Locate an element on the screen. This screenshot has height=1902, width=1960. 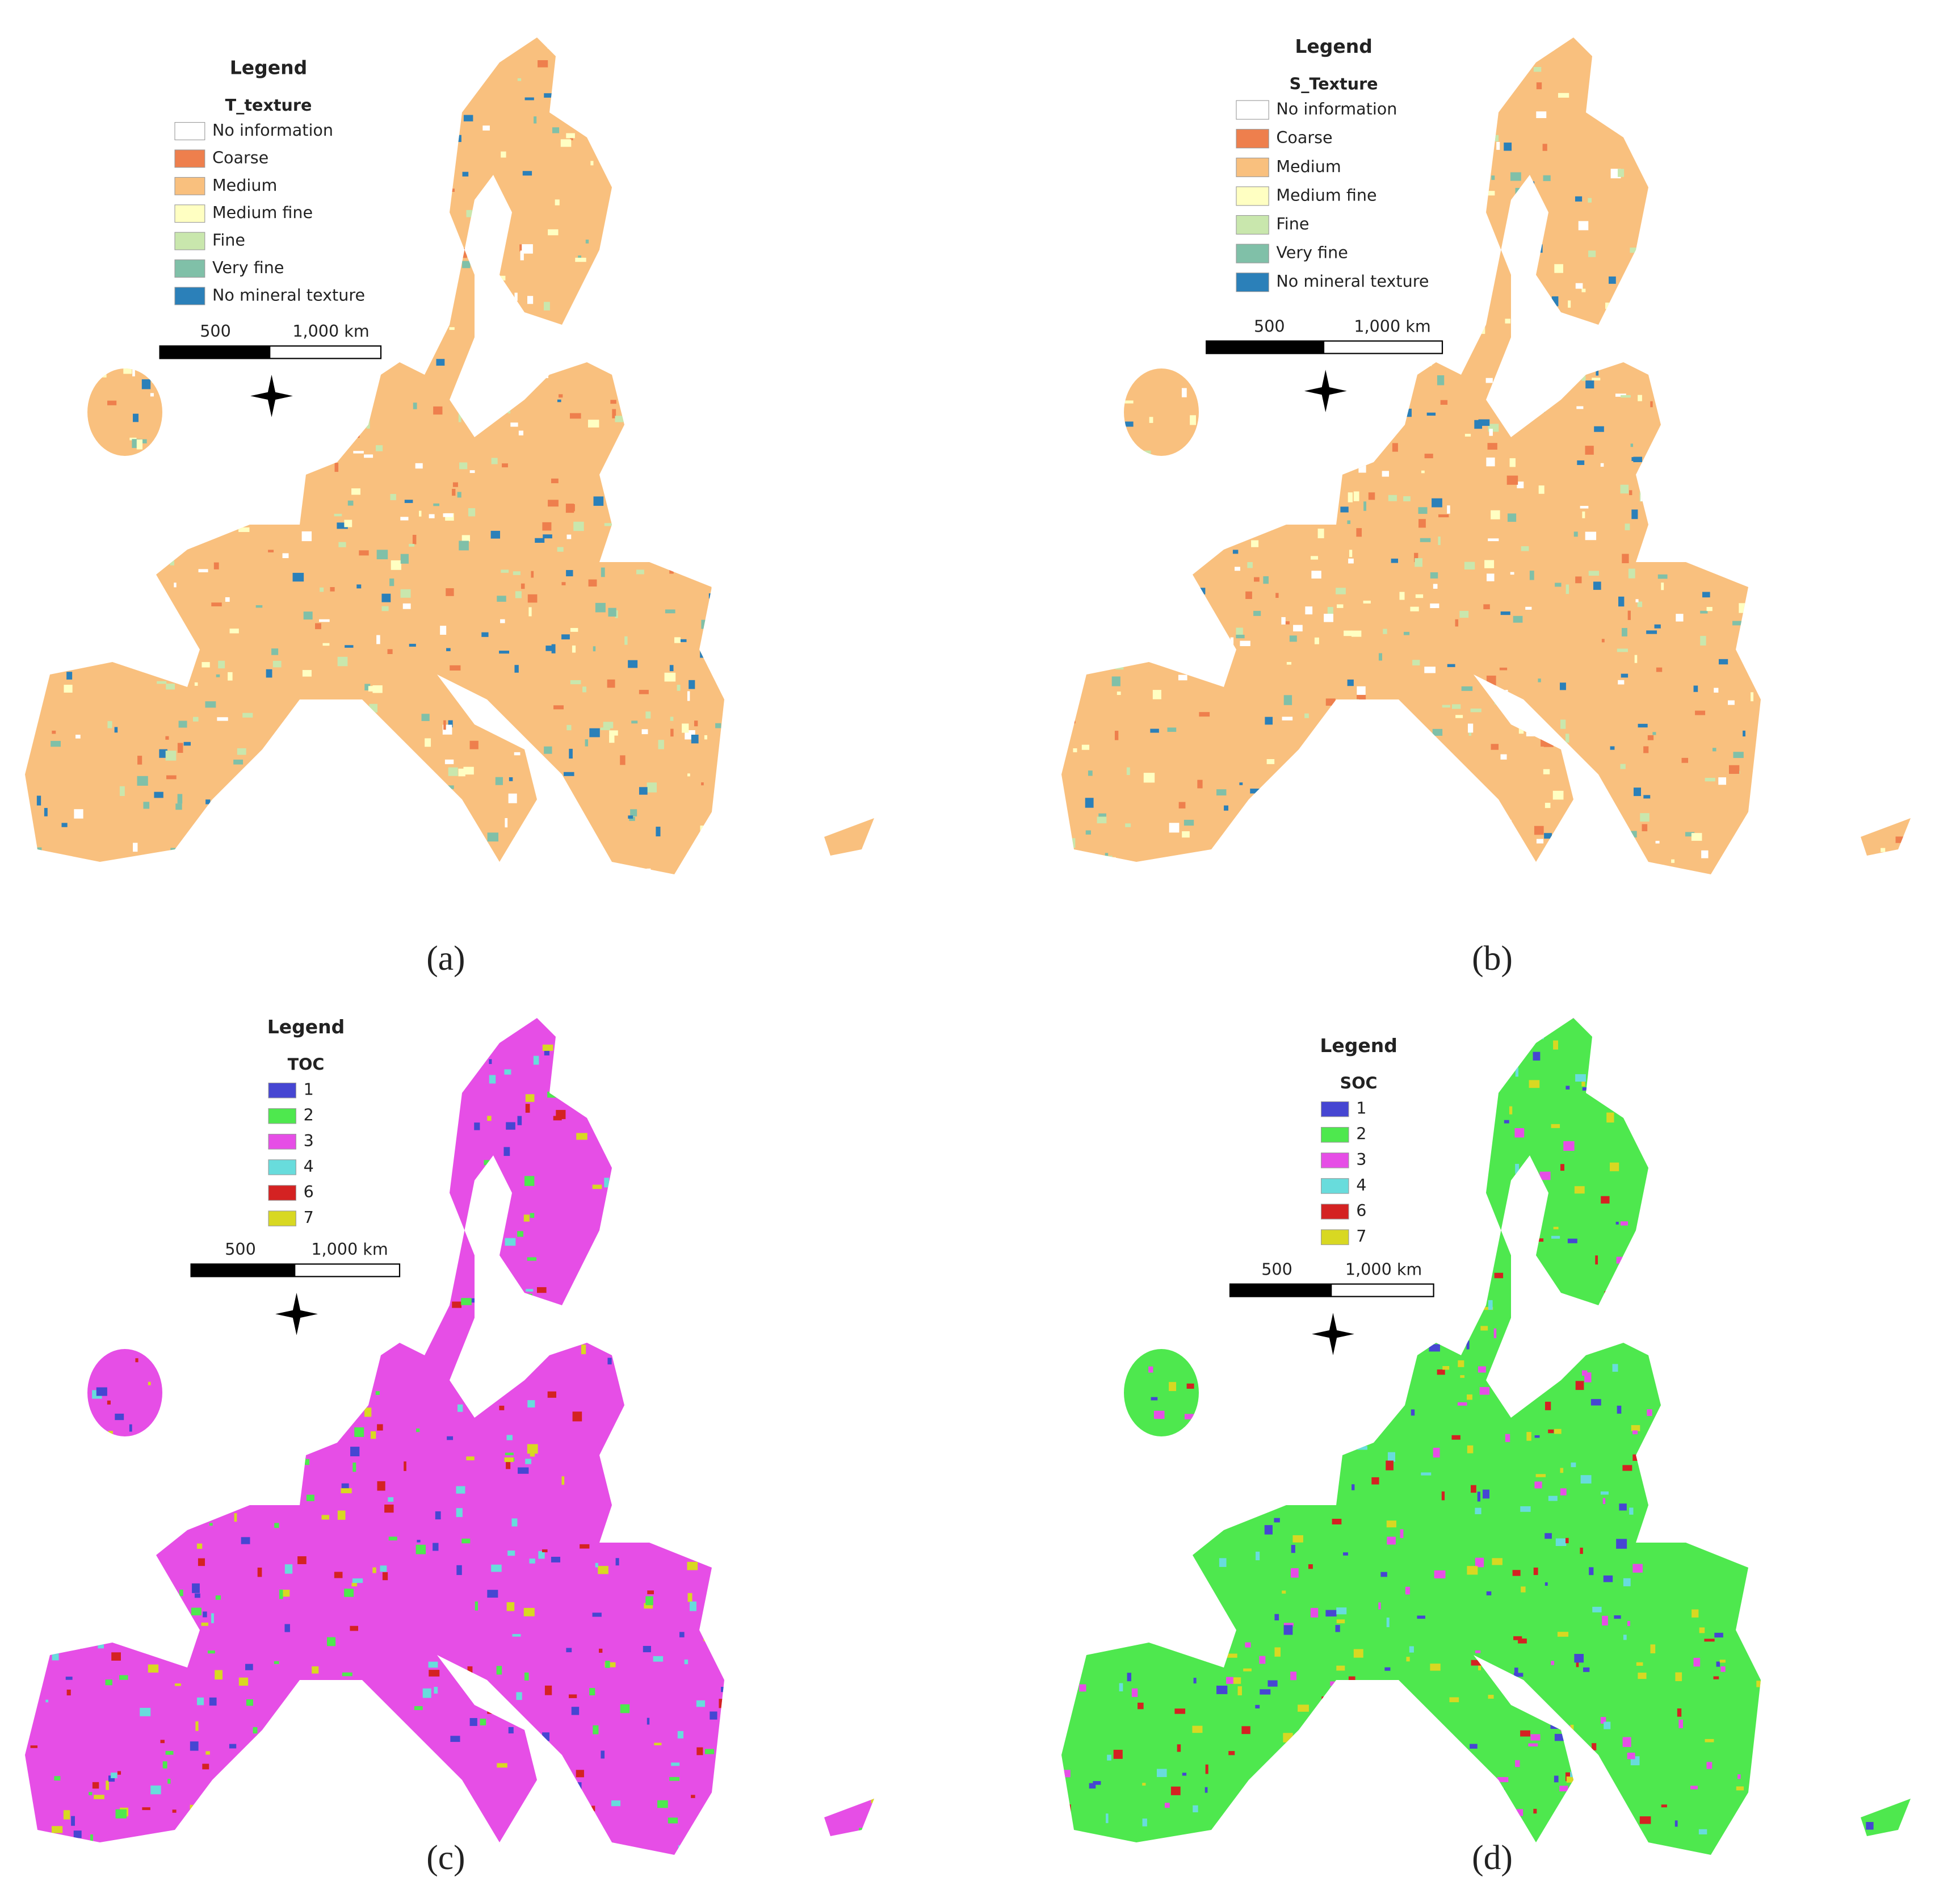
legend-label: 7 is located at coordinates (1361, 1236).